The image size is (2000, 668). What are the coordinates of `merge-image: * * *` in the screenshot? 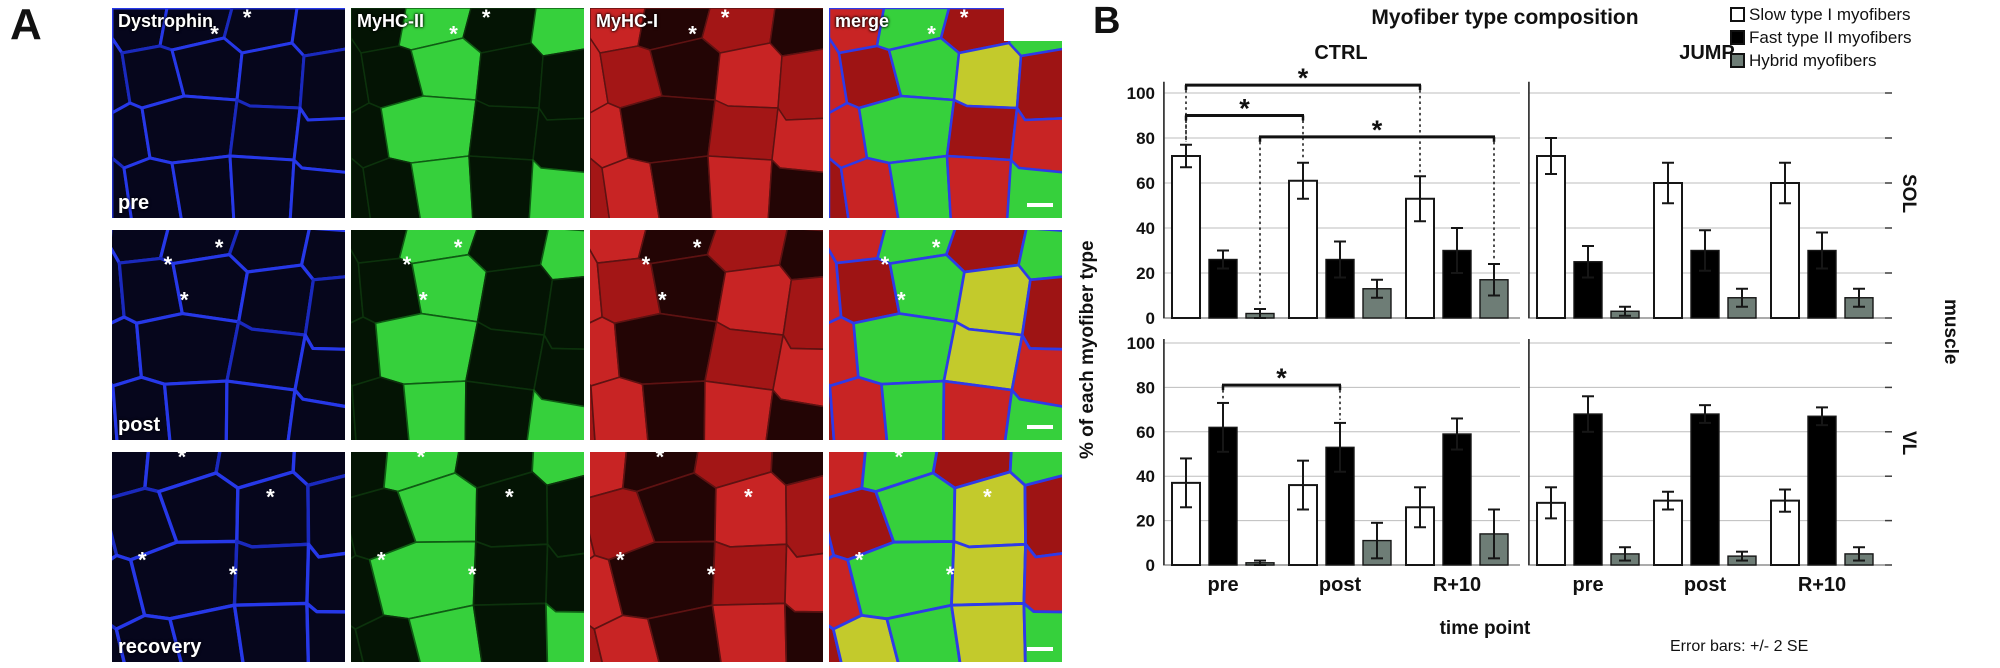 It's located at (945, 335).